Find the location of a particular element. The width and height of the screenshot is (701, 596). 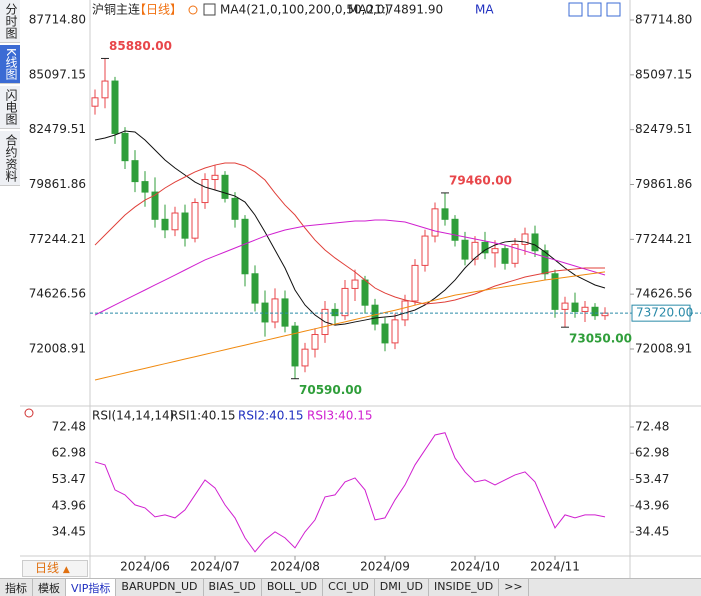

x-tick-label: 2024/09 is located at coordinates (385, 567).